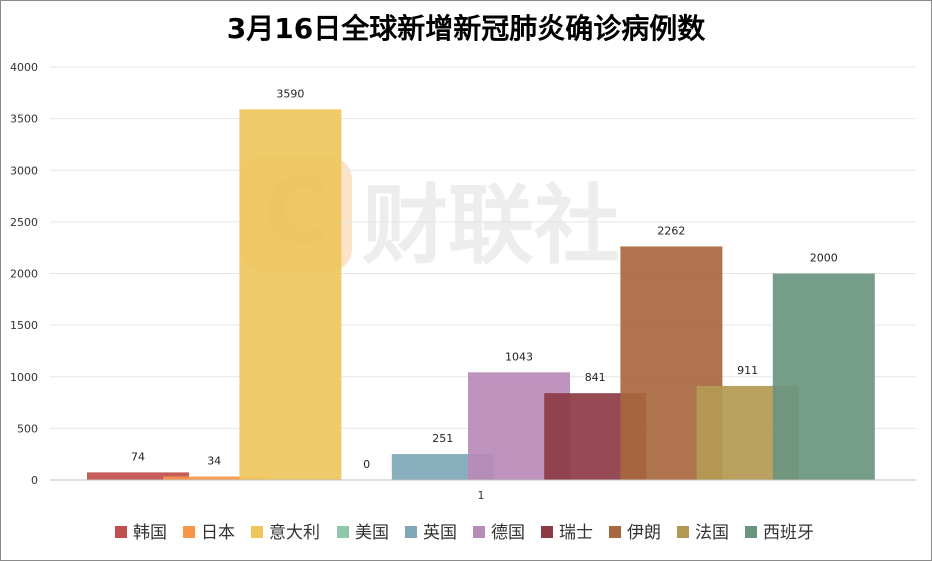  I want to click on legend: 韩国 日本 意大利 美国 英国 德国 瑞士 伊朗 法国 西班牙, so click(464, 533).